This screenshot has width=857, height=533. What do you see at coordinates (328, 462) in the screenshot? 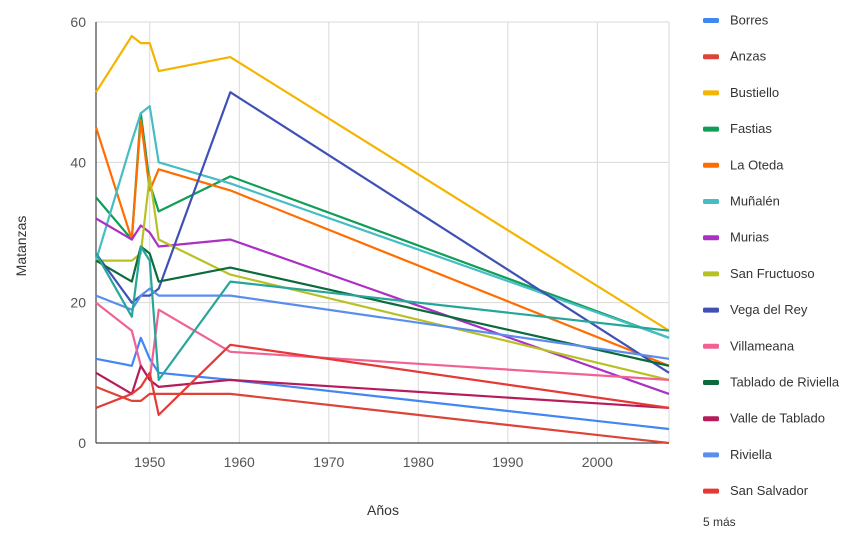
I see `x-tick-label: 1970` at bounding box center [328, 462].